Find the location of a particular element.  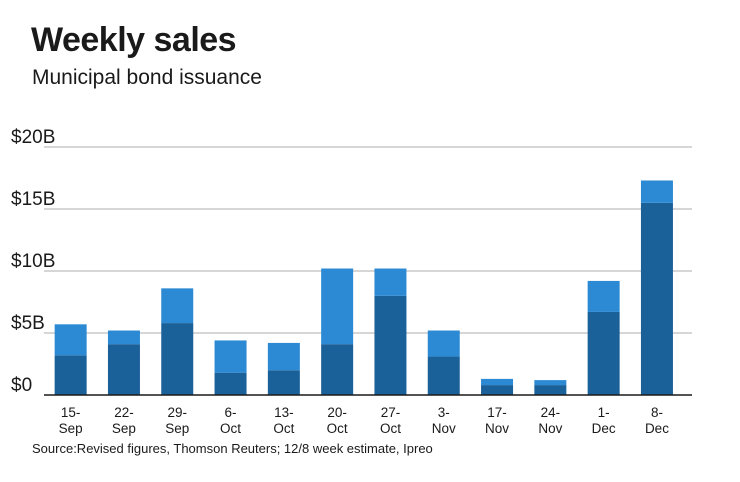

chart-title: Weekly sales is located at coordinates (134, 40).